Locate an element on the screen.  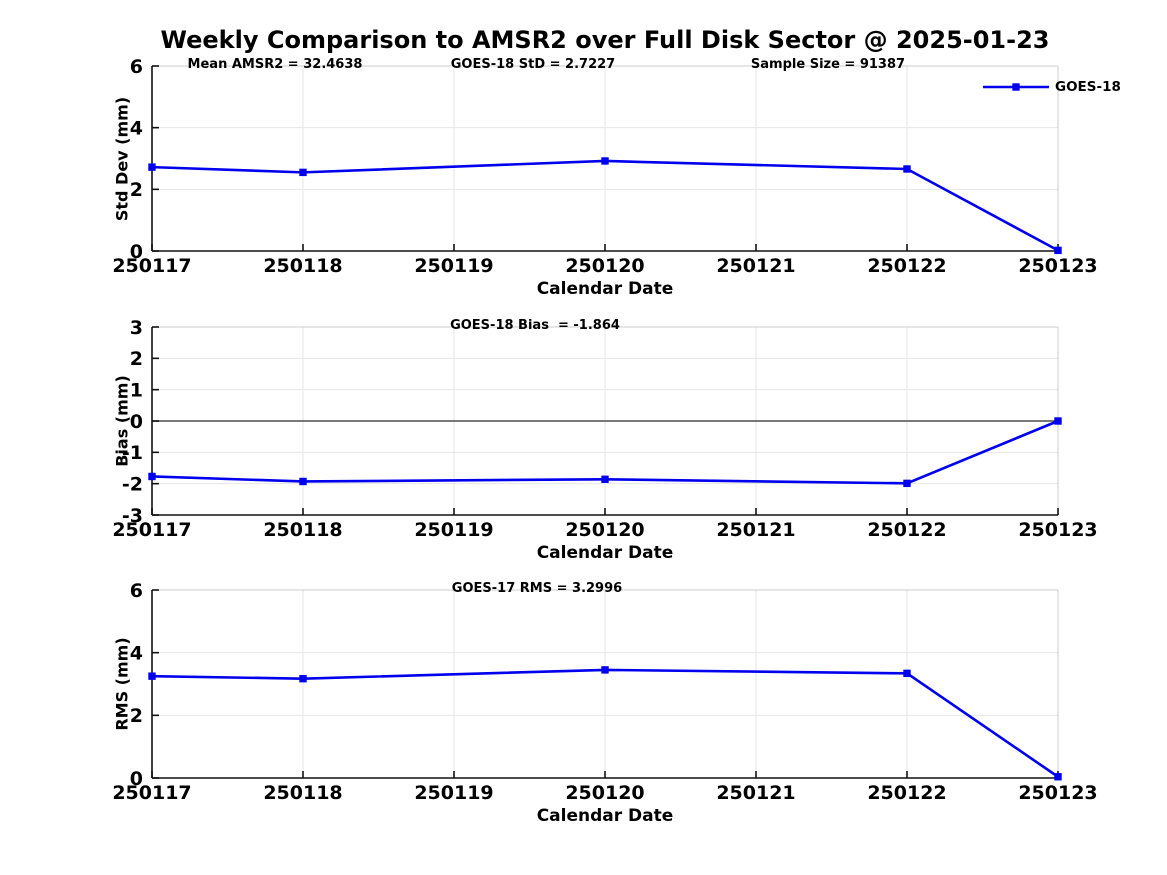
y-tick-label: 1 is located at coordinates (136, 391).